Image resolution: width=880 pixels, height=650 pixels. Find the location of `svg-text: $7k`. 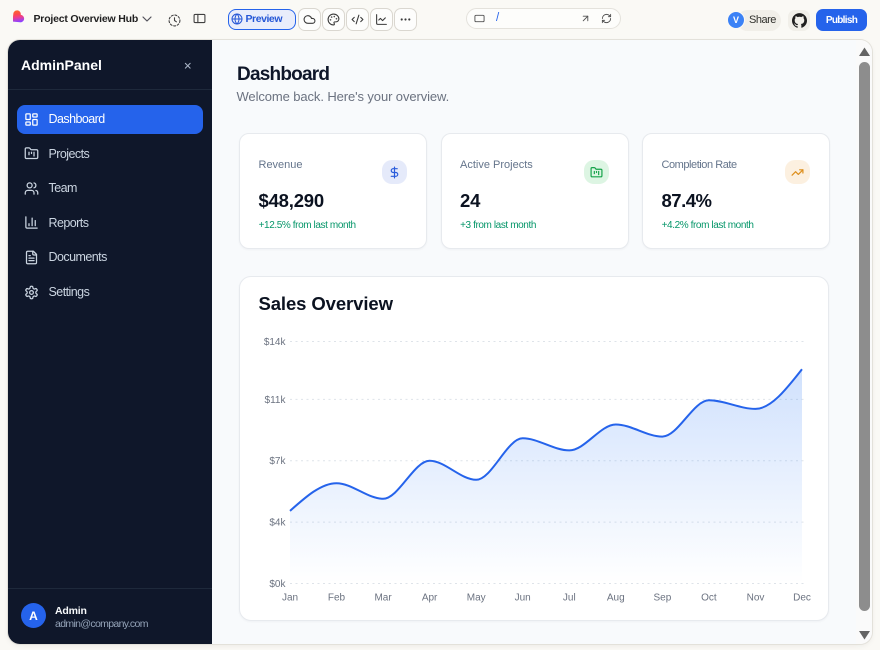

svg-text: $7k is located at coordinates (277, 461).